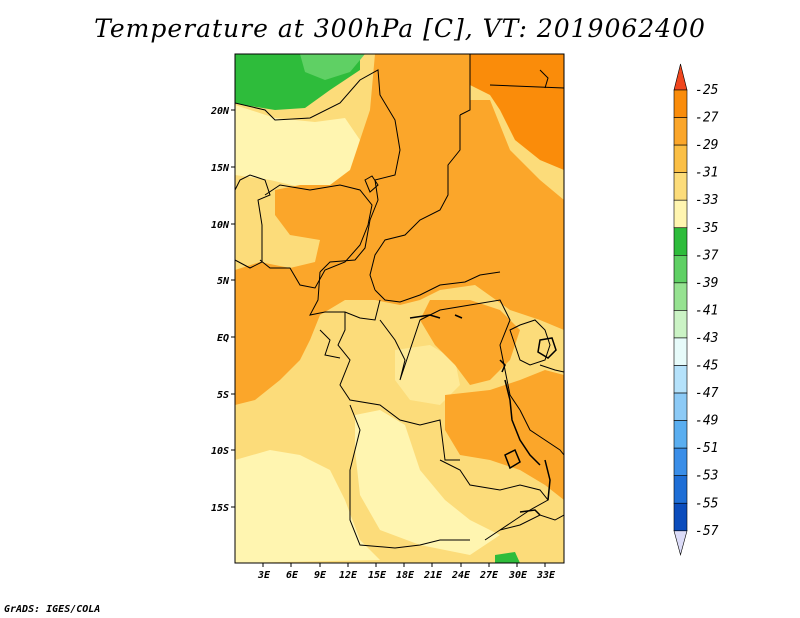 The height and width of the screenshot is (618, 800). What do you see at coordinates (706, 338) in the screenshot?
I see `colorbar-label: -43` at bounding box center [706, 338].